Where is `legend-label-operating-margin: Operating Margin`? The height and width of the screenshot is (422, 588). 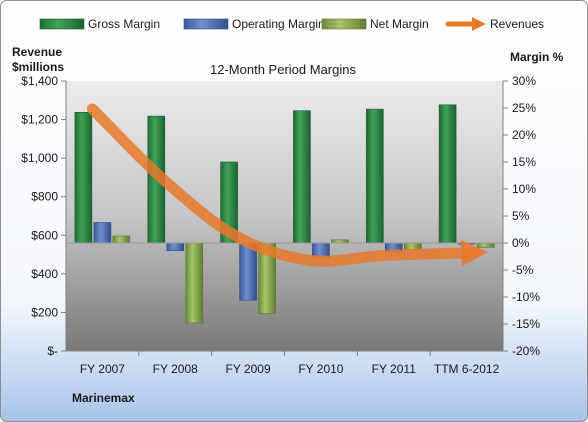 legend-label-operating-margin: Operating Margin is located at coordinates (278, 24).